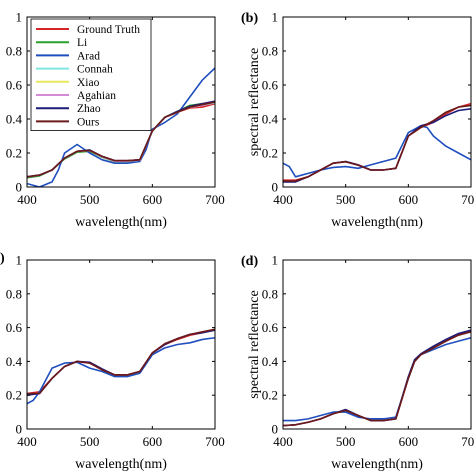 The image size is (474, 474). What do you see at coordinates (82, 43) in the screenshot?
I see `legend-entry: Li` at bounding box center [82, 43].